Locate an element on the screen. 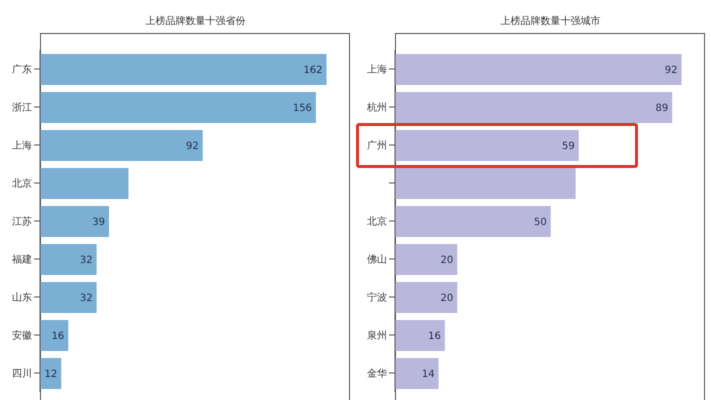  data-label: 14 is located at coordinates (428, 374).